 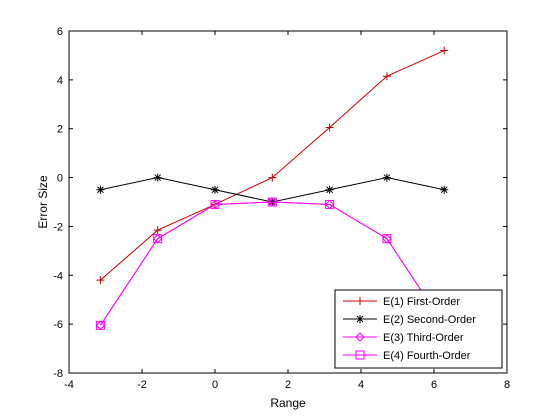 I want to click on y-tick-label: 4, so click(x=60, y=81).